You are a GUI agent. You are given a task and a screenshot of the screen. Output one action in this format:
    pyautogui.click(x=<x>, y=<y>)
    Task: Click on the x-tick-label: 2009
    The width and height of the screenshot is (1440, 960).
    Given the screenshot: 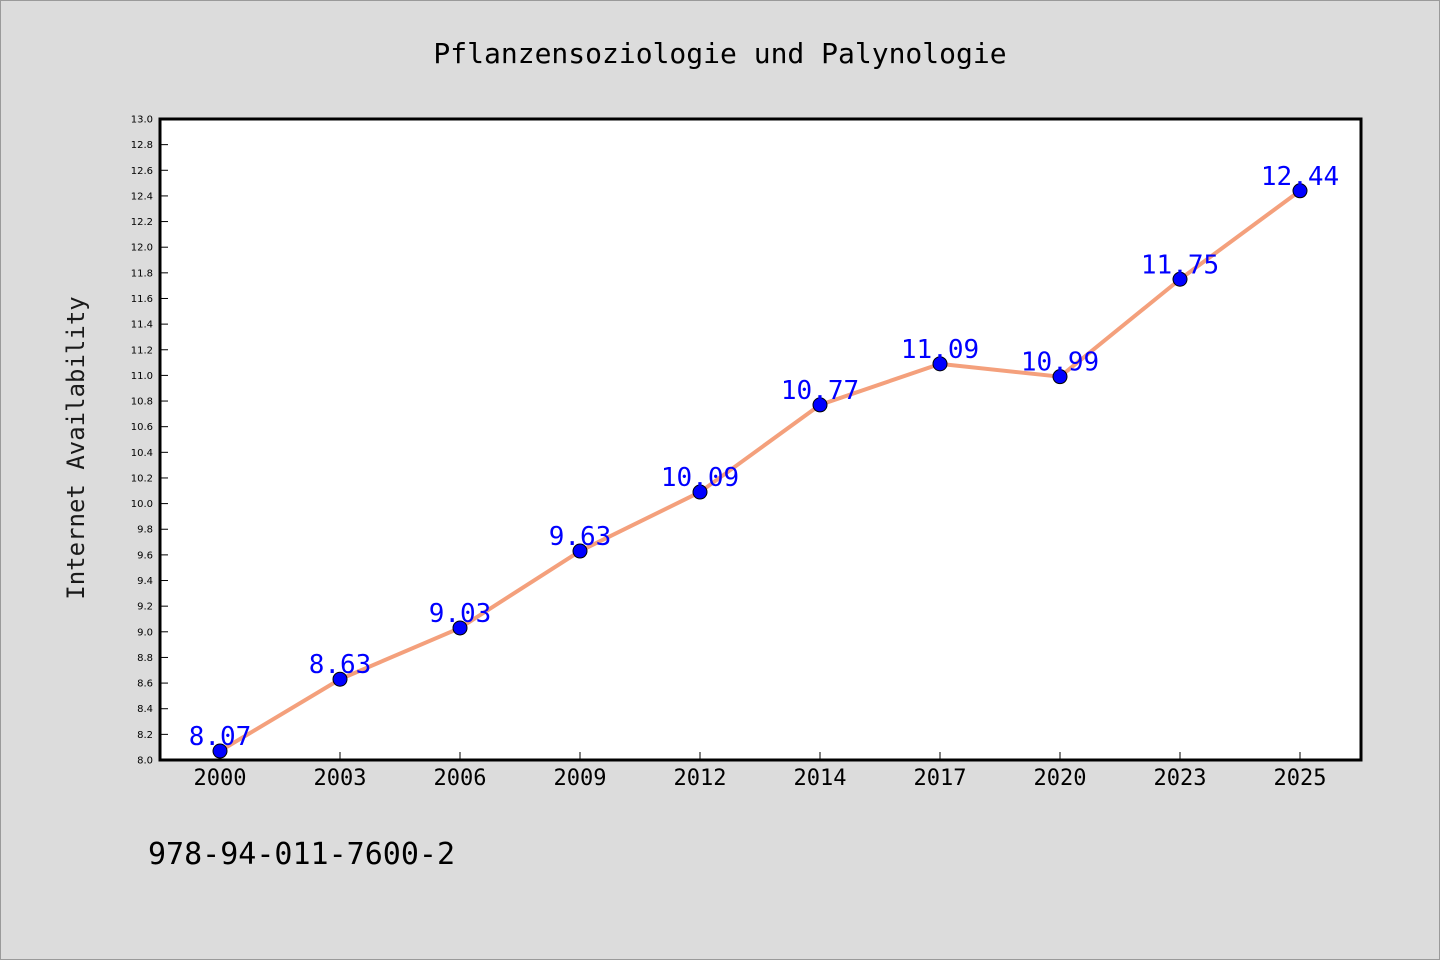 What is the action you would take?
    pyautogui.click(x=580, y=778)
    